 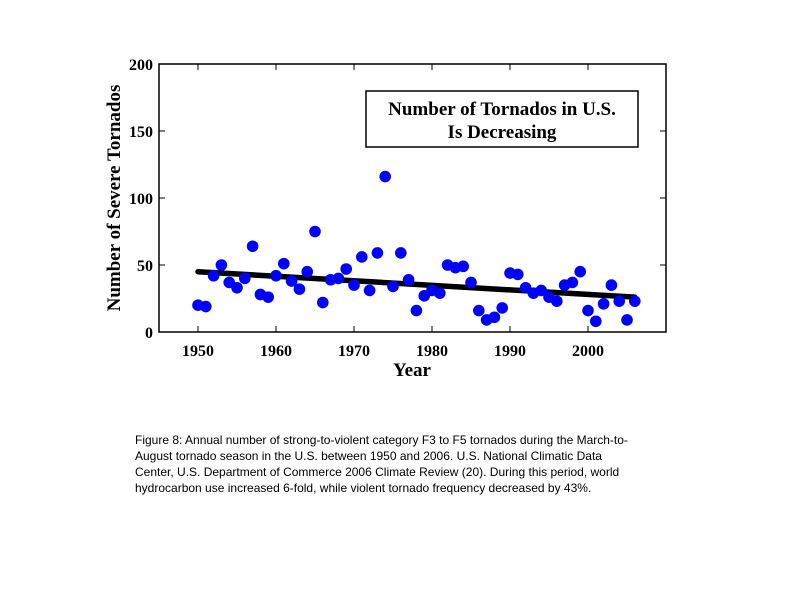 I want to click on y-tick-label: 100, so click(x=141, y=199).